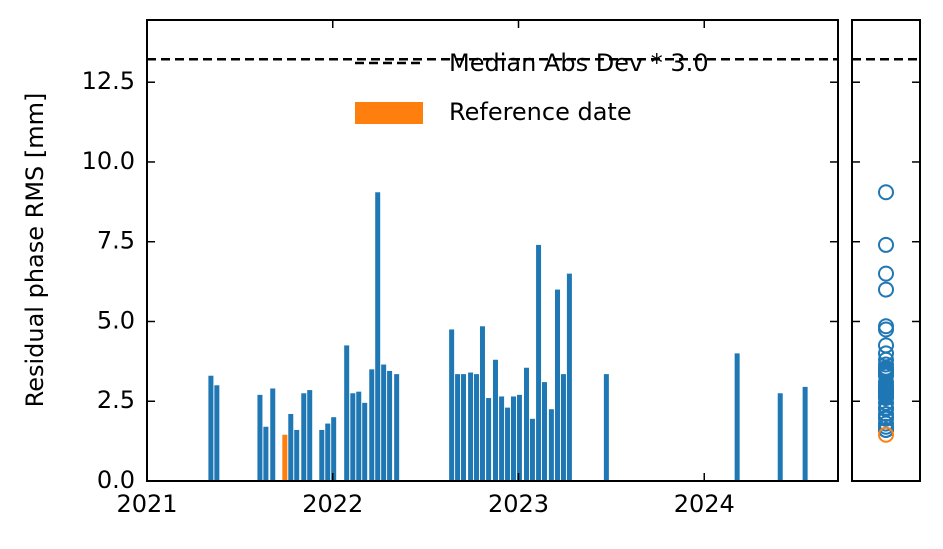 Image resolution: width=943 pixels, height=549 pixels. I want to click on legend-label: Reference date, so click(540, 112).